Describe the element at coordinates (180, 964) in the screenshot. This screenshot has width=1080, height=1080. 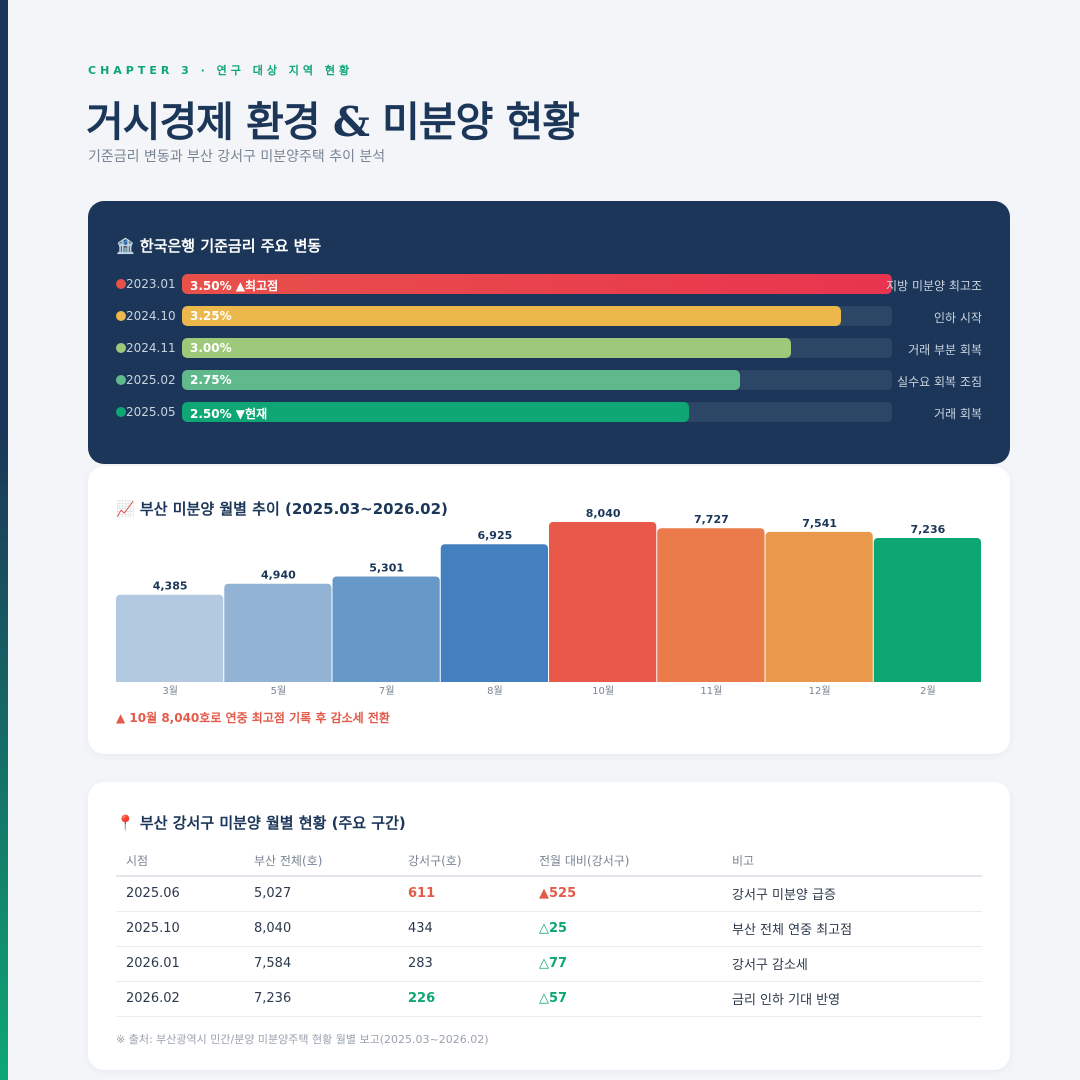
I see `cell-date: 2026.01` at that location.